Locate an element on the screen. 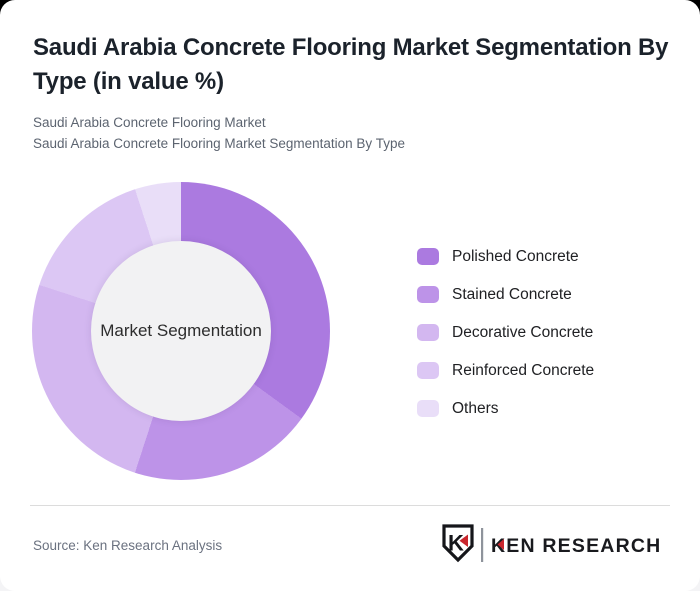 This screenshot has height=591, width=700. legend-item-polished-concrete: Polished Concrete is located at coordinates (505, 256).